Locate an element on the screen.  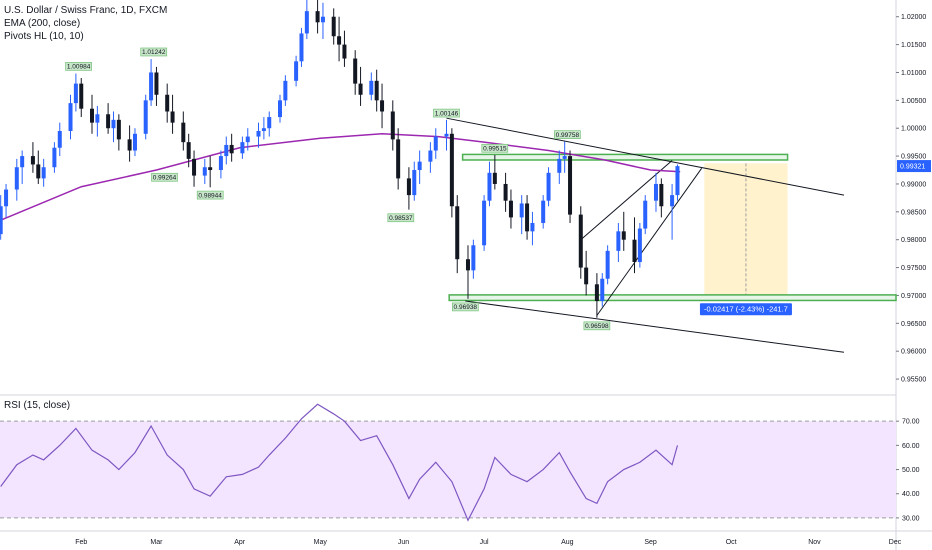
time-tick-label: Jul is located at coordinates (484, 542).